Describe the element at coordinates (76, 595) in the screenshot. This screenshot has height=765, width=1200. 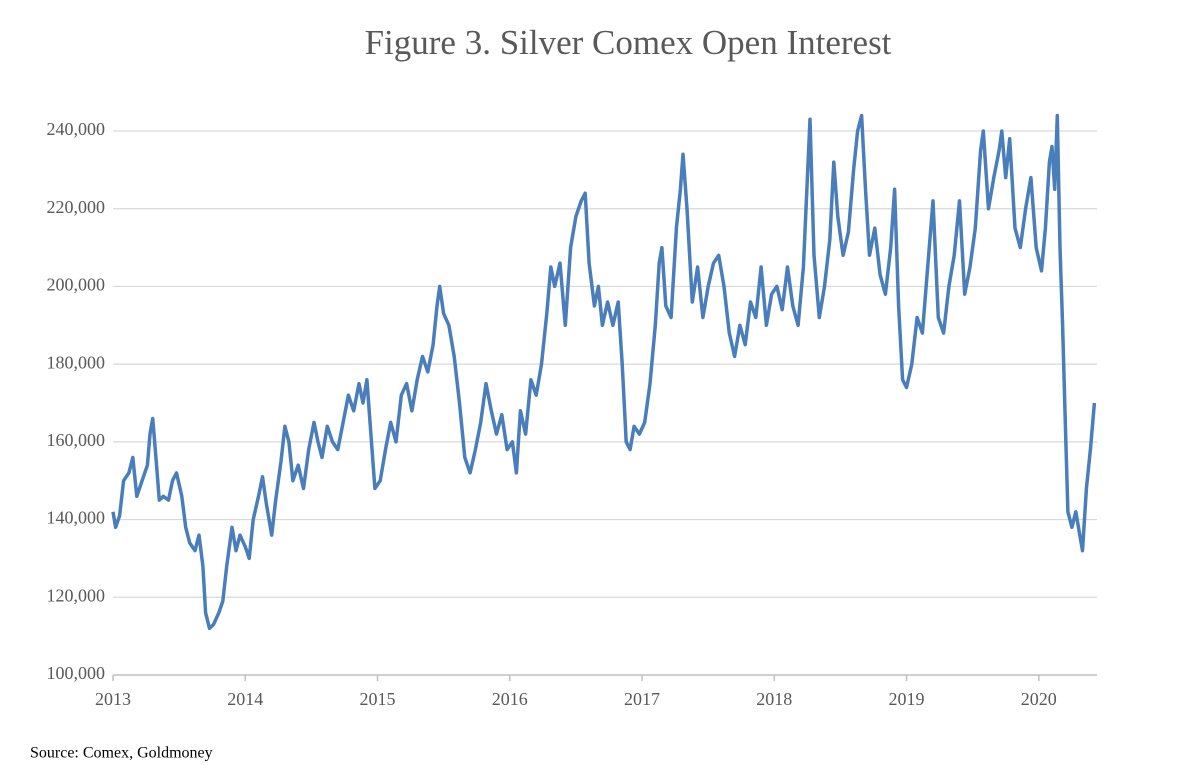
I see `y-tick-label: 120,000` at that location.